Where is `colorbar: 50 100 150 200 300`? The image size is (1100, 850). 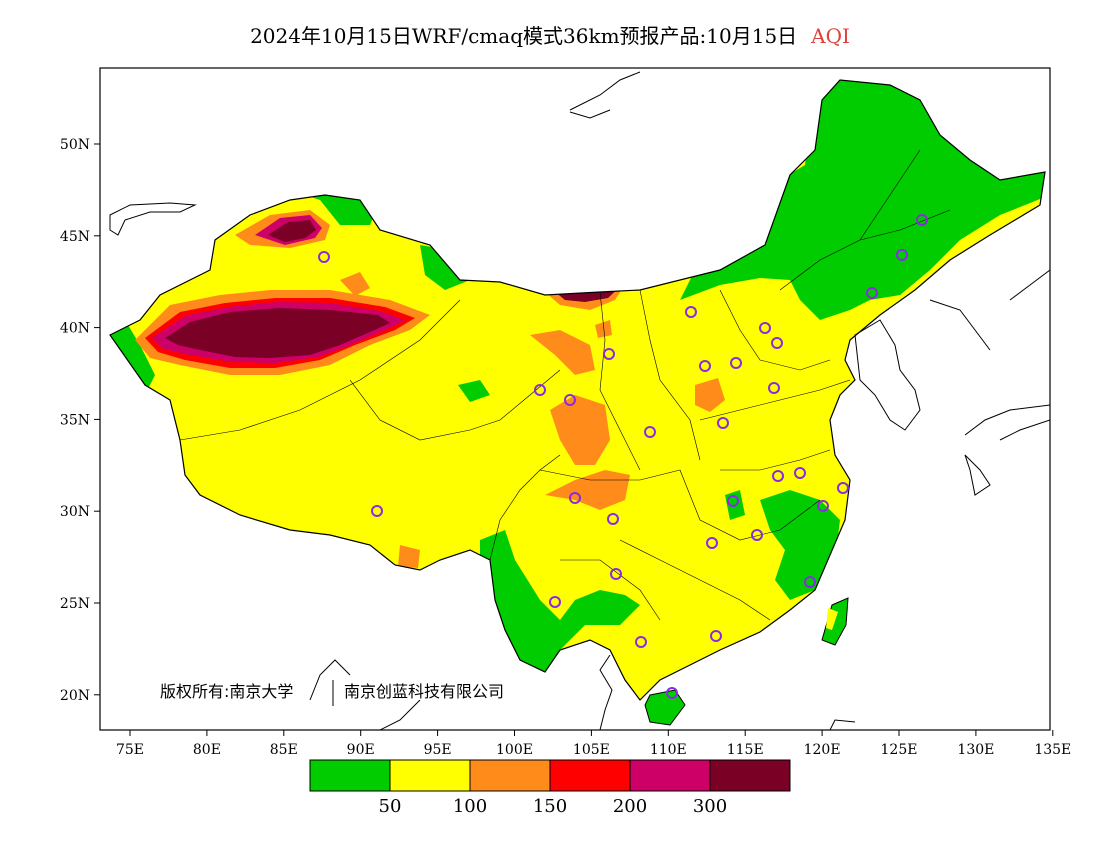
colorbar: 50 100 150 200 300 is located at coordinates (550, 788).